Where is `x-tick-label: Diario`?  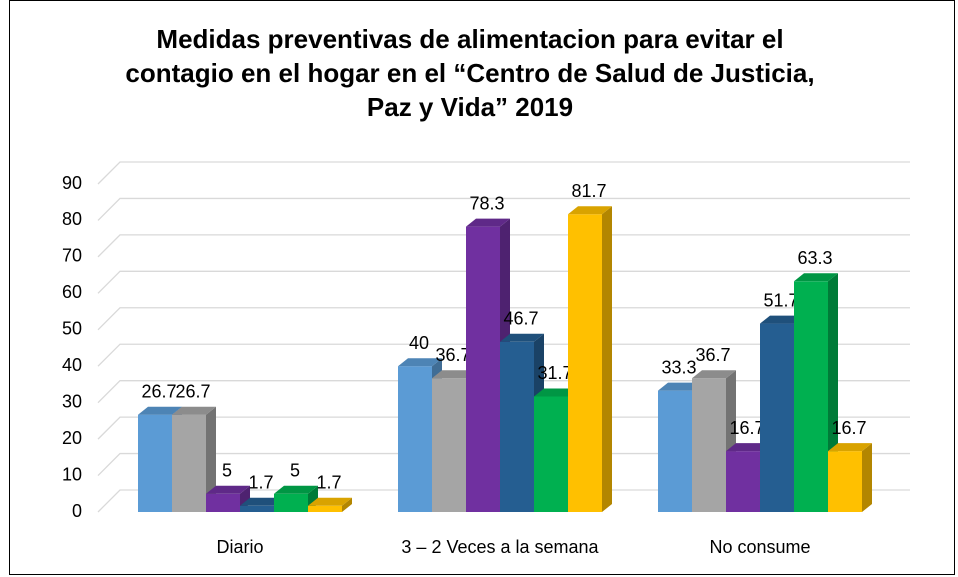
x-tick-label: Diario is located at coordinates (239, 547).